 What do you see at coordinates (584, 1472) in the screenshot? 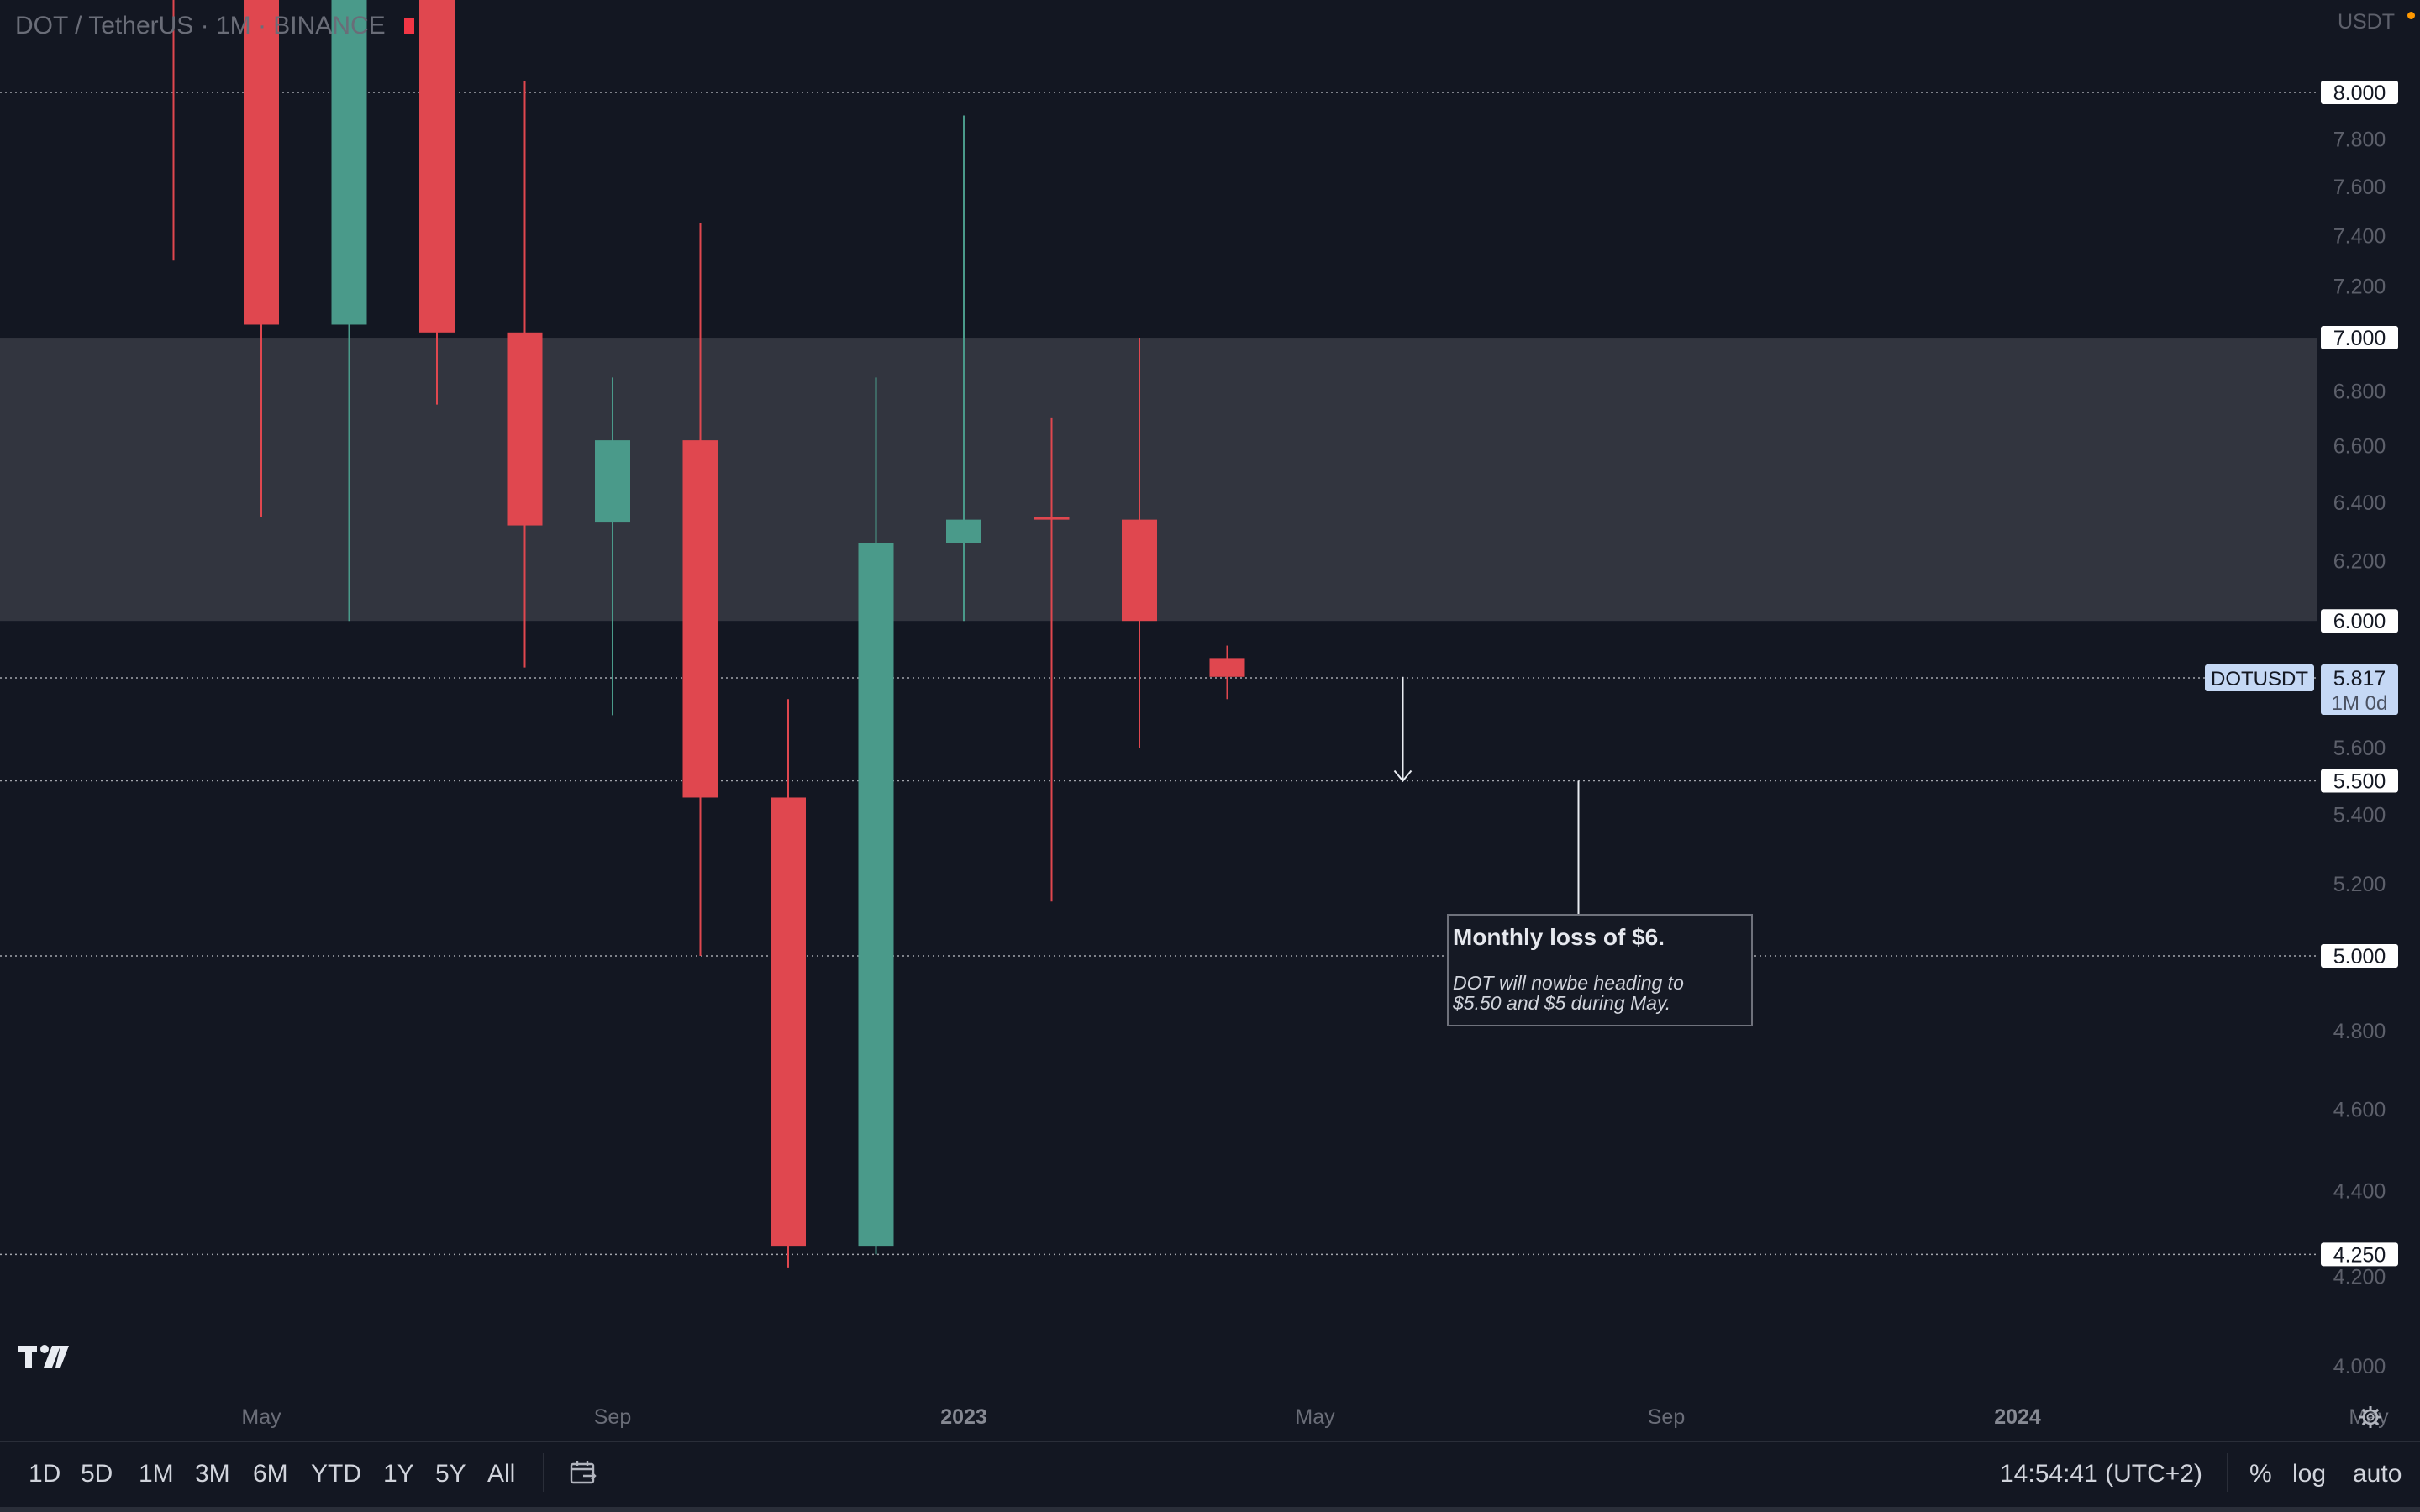
I see `calendar-icon` at bounding box center [584, 1472].